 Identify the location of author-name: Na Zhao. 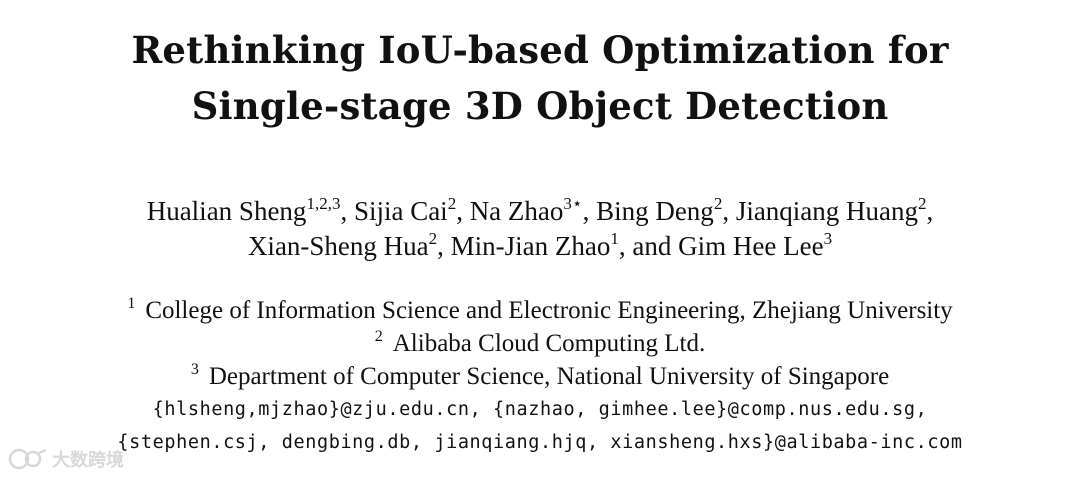
(516, 211).